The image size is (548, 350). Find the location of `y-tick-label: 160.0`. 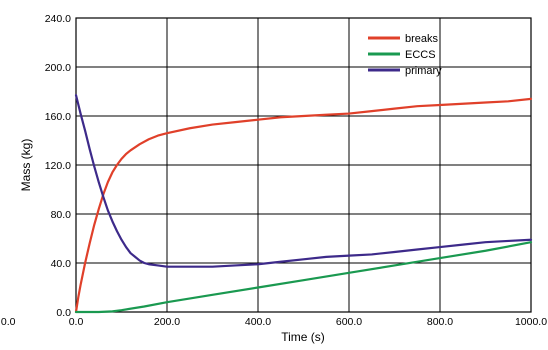

y-tick-label: 160.0 is located at coordinates (58, 117).